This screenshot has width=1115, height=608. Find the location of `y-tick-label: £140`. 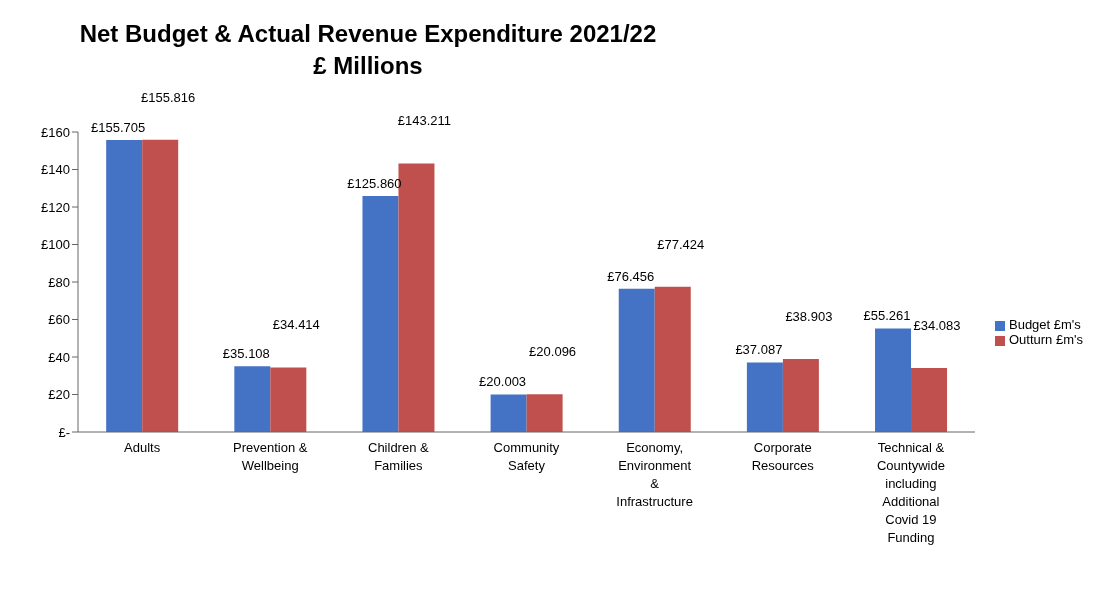

y-tick-label: £140 is located at coordinates (55, 170).